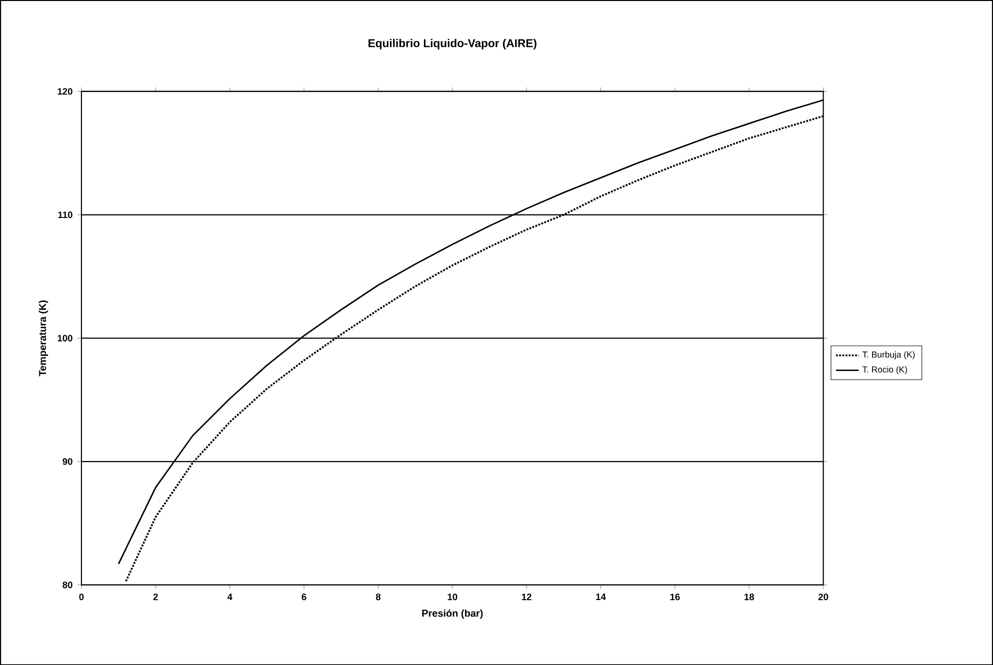  I want to click on x-tick-label: 0, so click(81, 596).